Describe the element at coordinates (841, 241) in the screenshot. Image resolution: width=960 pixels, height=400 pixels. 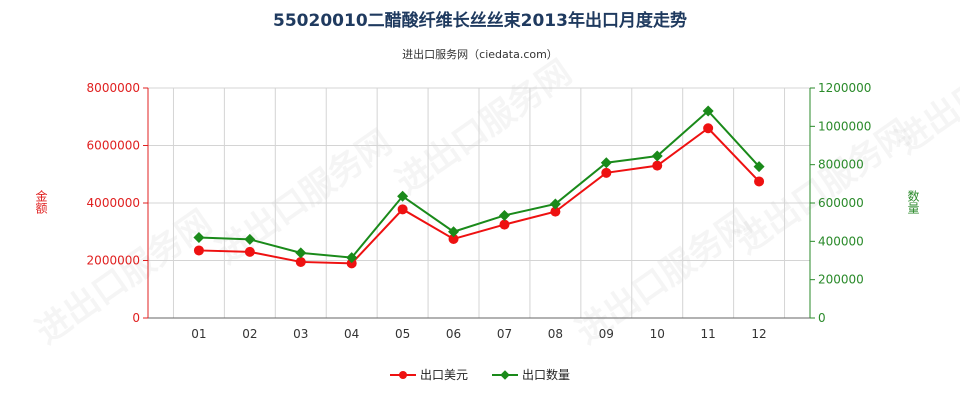
I see `y-right-tick-label: 400000` at that location.